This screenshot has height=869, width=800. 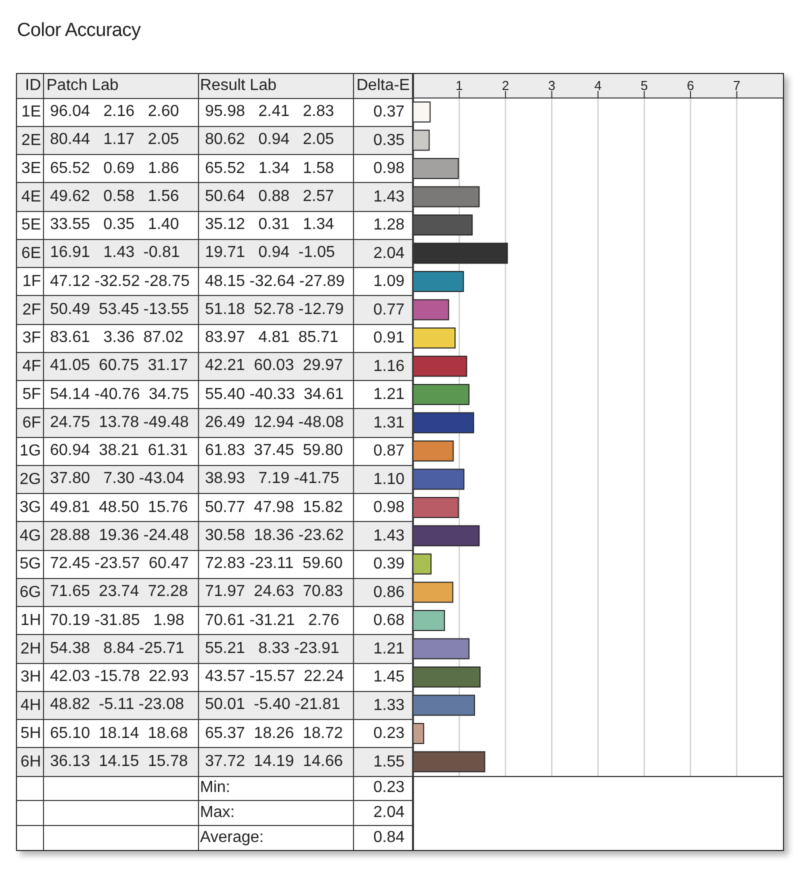 I want to click on data-label: 1.45, so click(x=389, y=677).